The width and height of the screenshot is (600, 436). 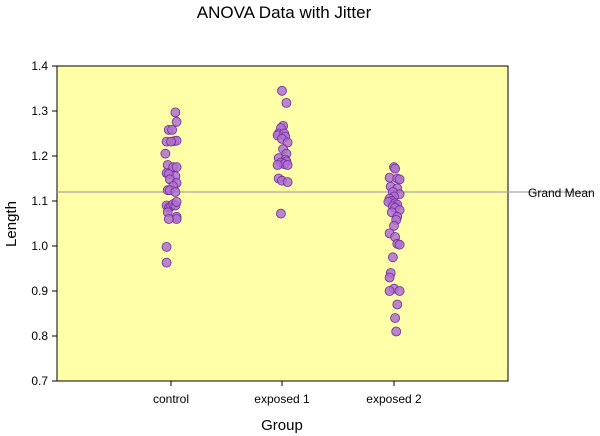 I want to click on x-category-label: exposed 1, so click(x=282, y=399).